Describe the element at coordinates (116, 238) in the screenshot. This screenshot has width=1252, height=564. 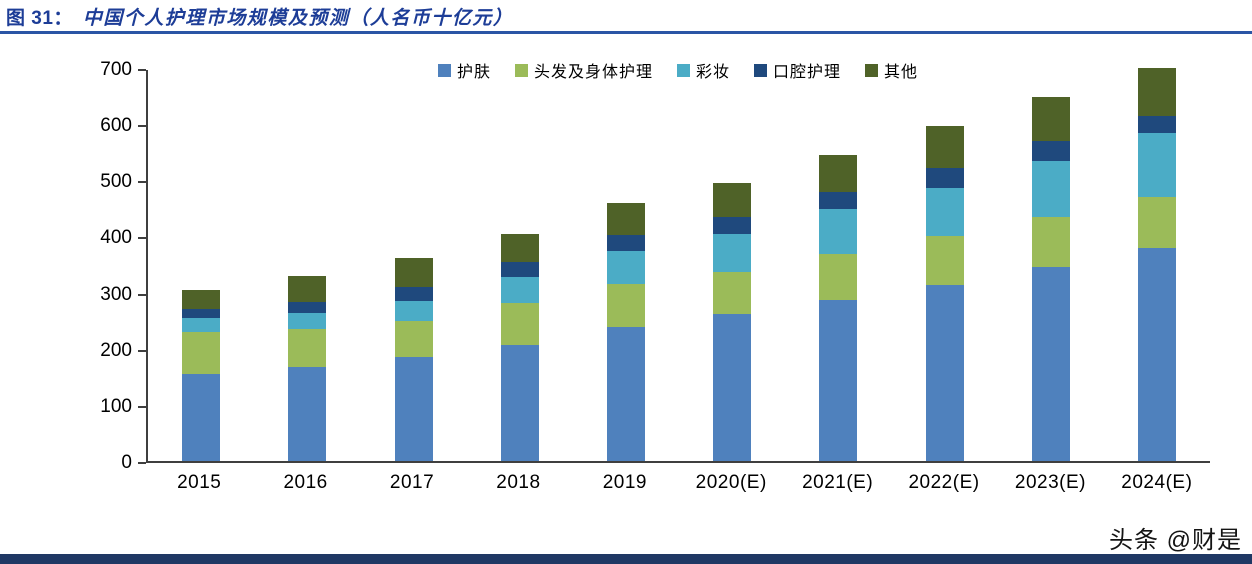
I see `y-tick-label: 400` at that location.